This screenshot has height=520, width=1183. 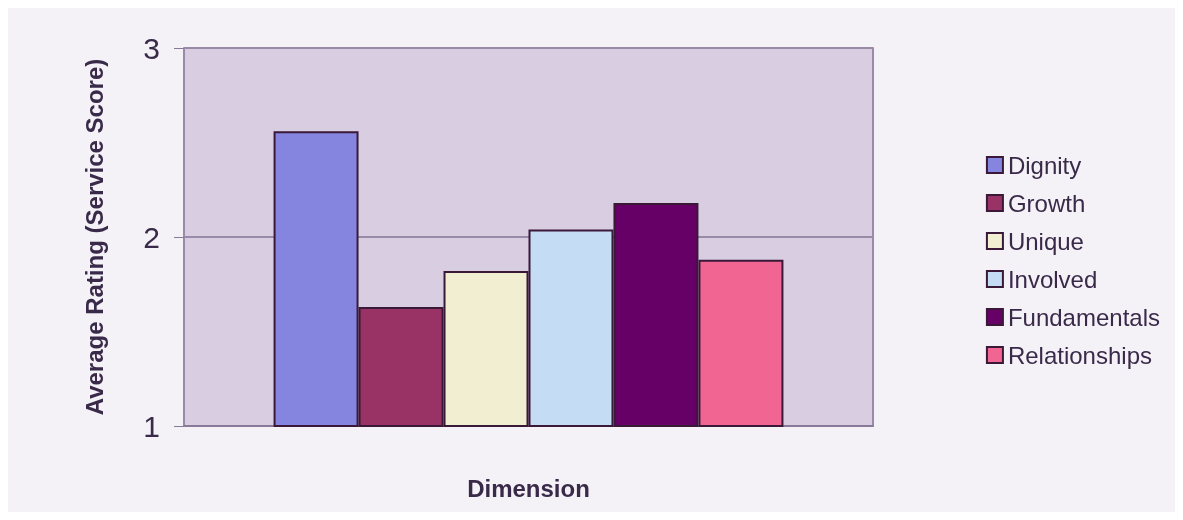 I want to click on legend-label: Unique, so click(x=1045, y=241).